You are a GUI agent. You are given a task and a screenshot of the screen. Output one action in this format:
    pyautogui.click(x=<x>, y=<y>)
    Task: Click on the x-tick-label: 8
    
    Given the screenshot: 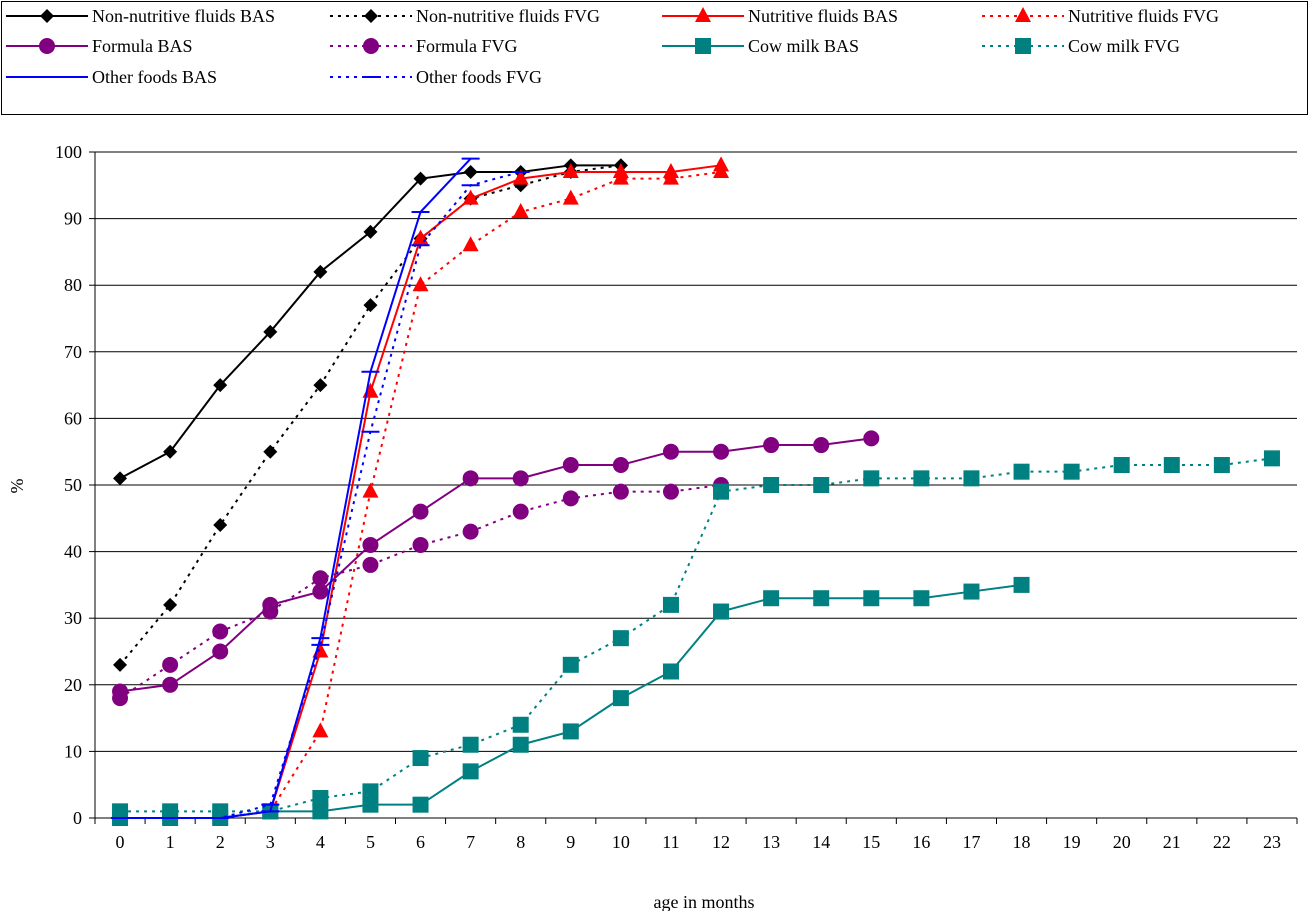 What is the action you would take?
    pyautogui.click(x=520, y=842)
    